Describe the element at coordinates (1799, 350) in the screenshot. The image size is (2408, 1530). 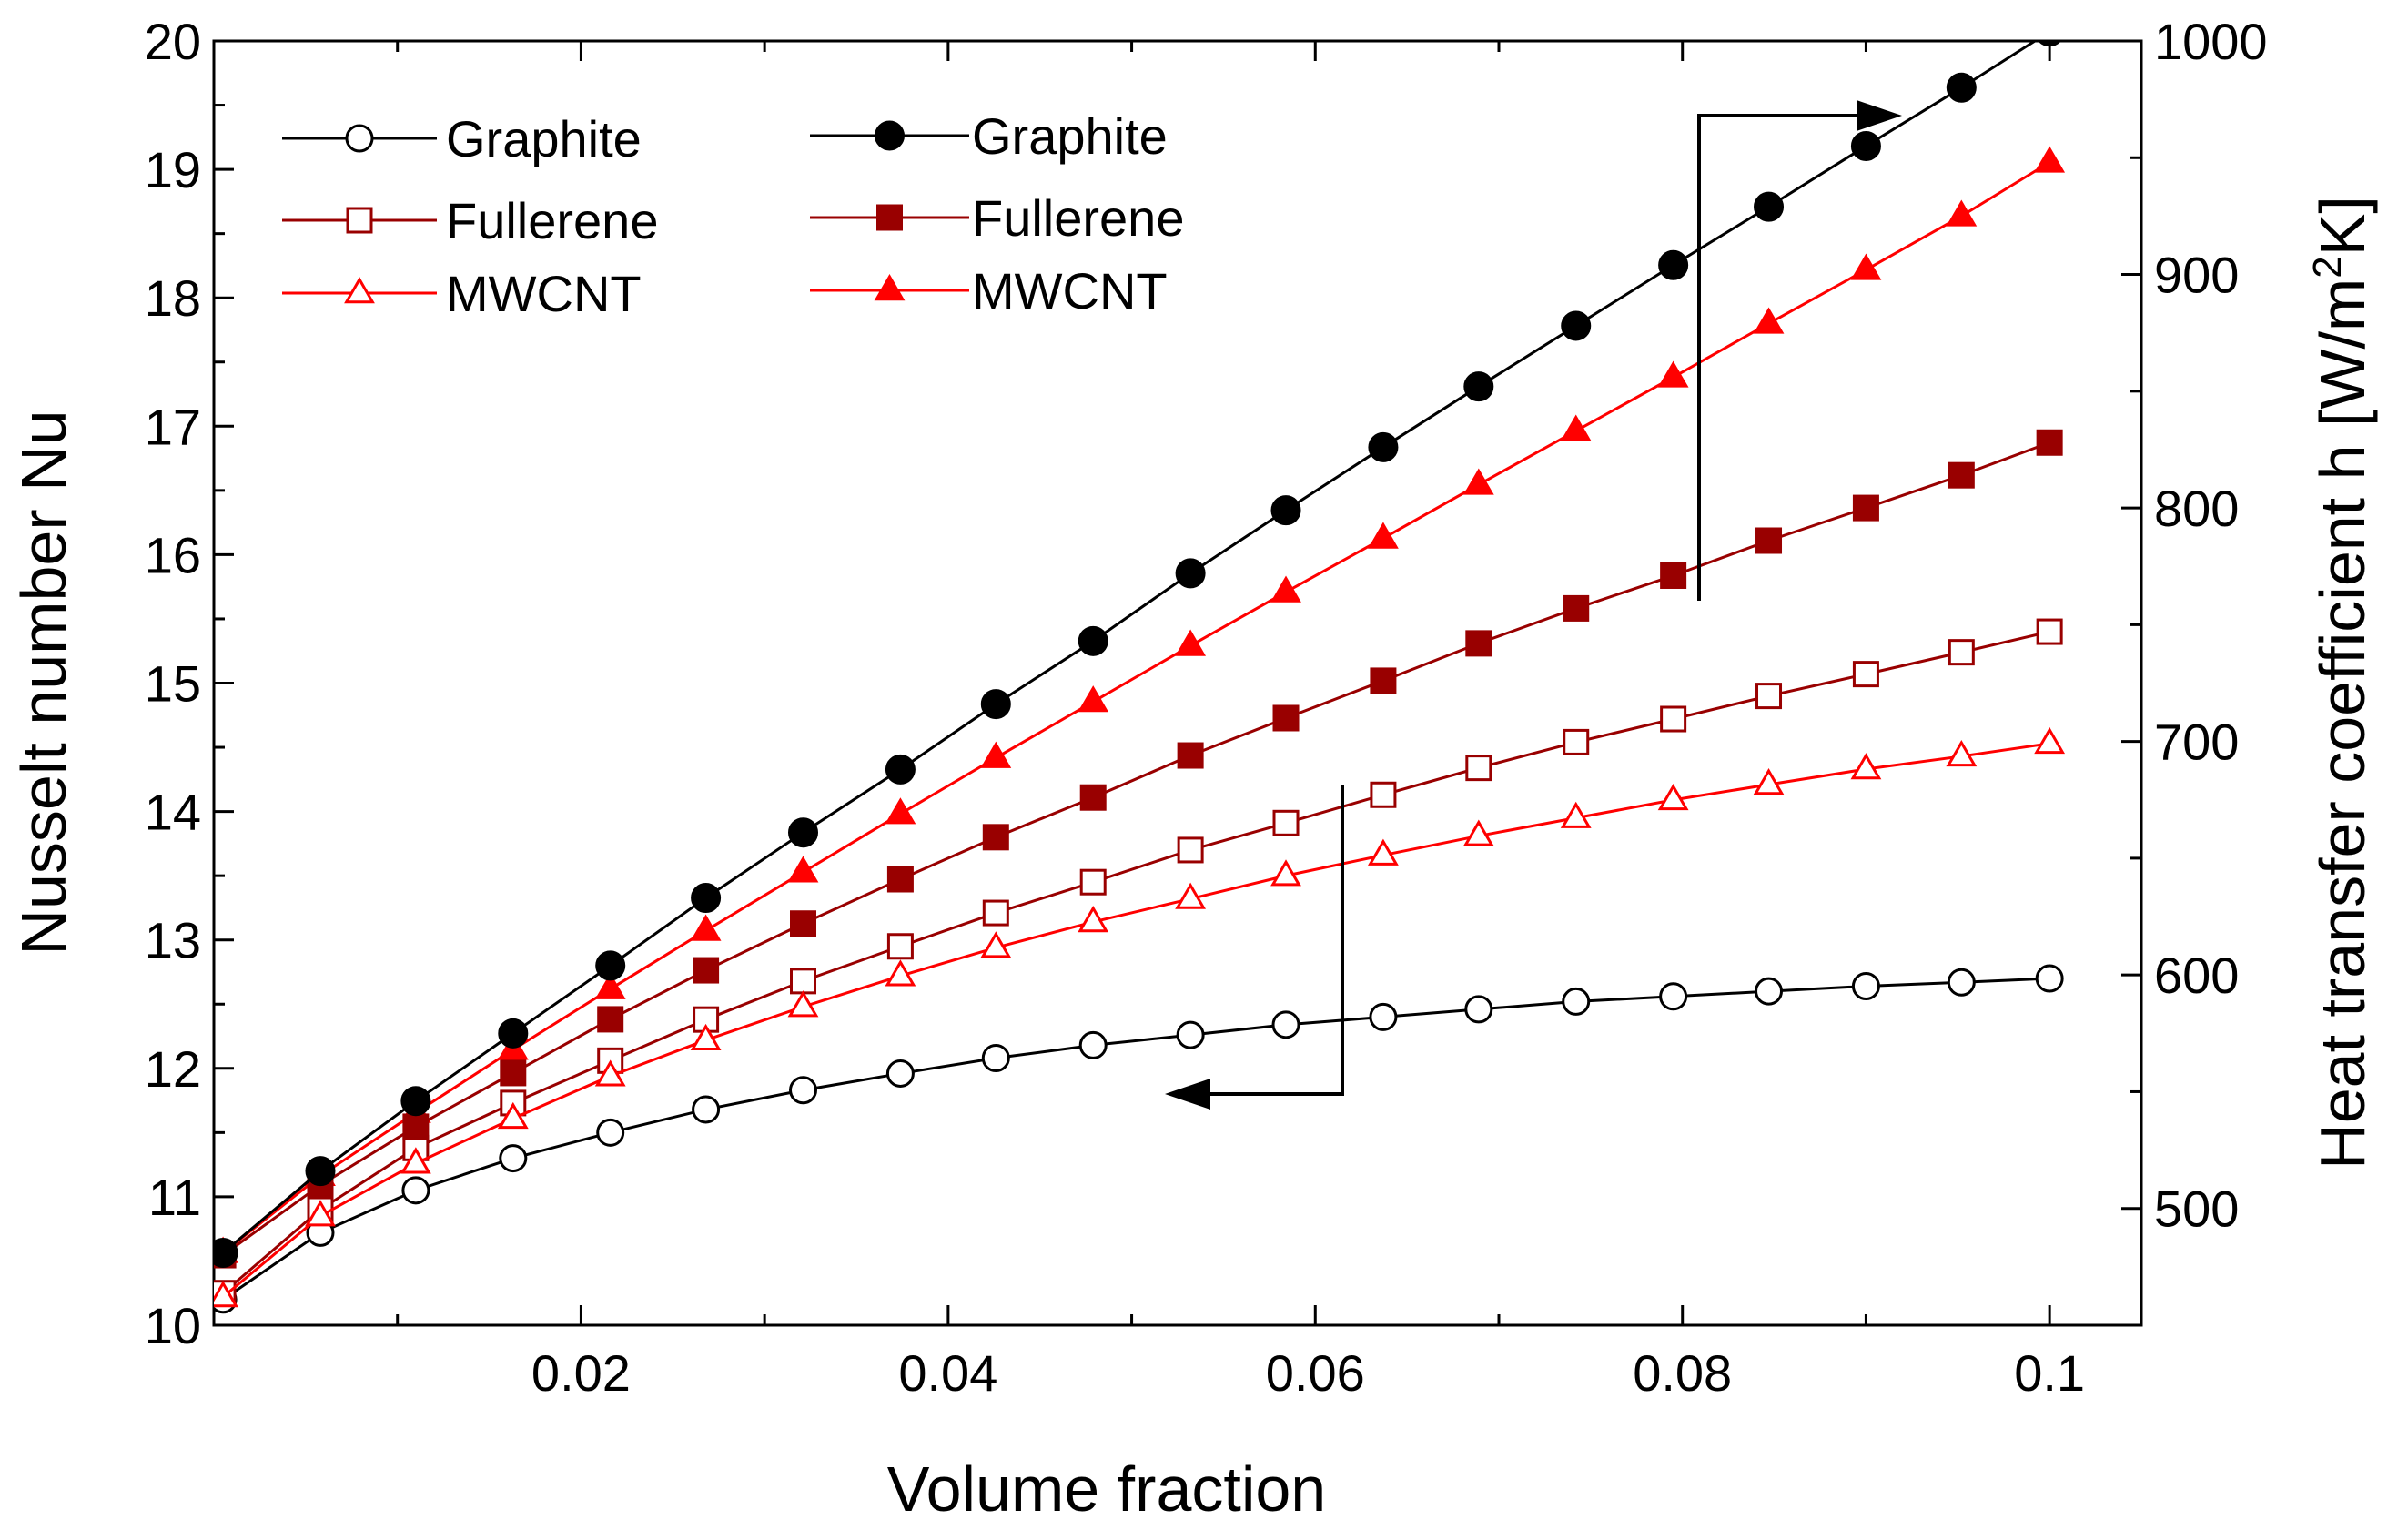
I see `right-axis-arrow` at that location.